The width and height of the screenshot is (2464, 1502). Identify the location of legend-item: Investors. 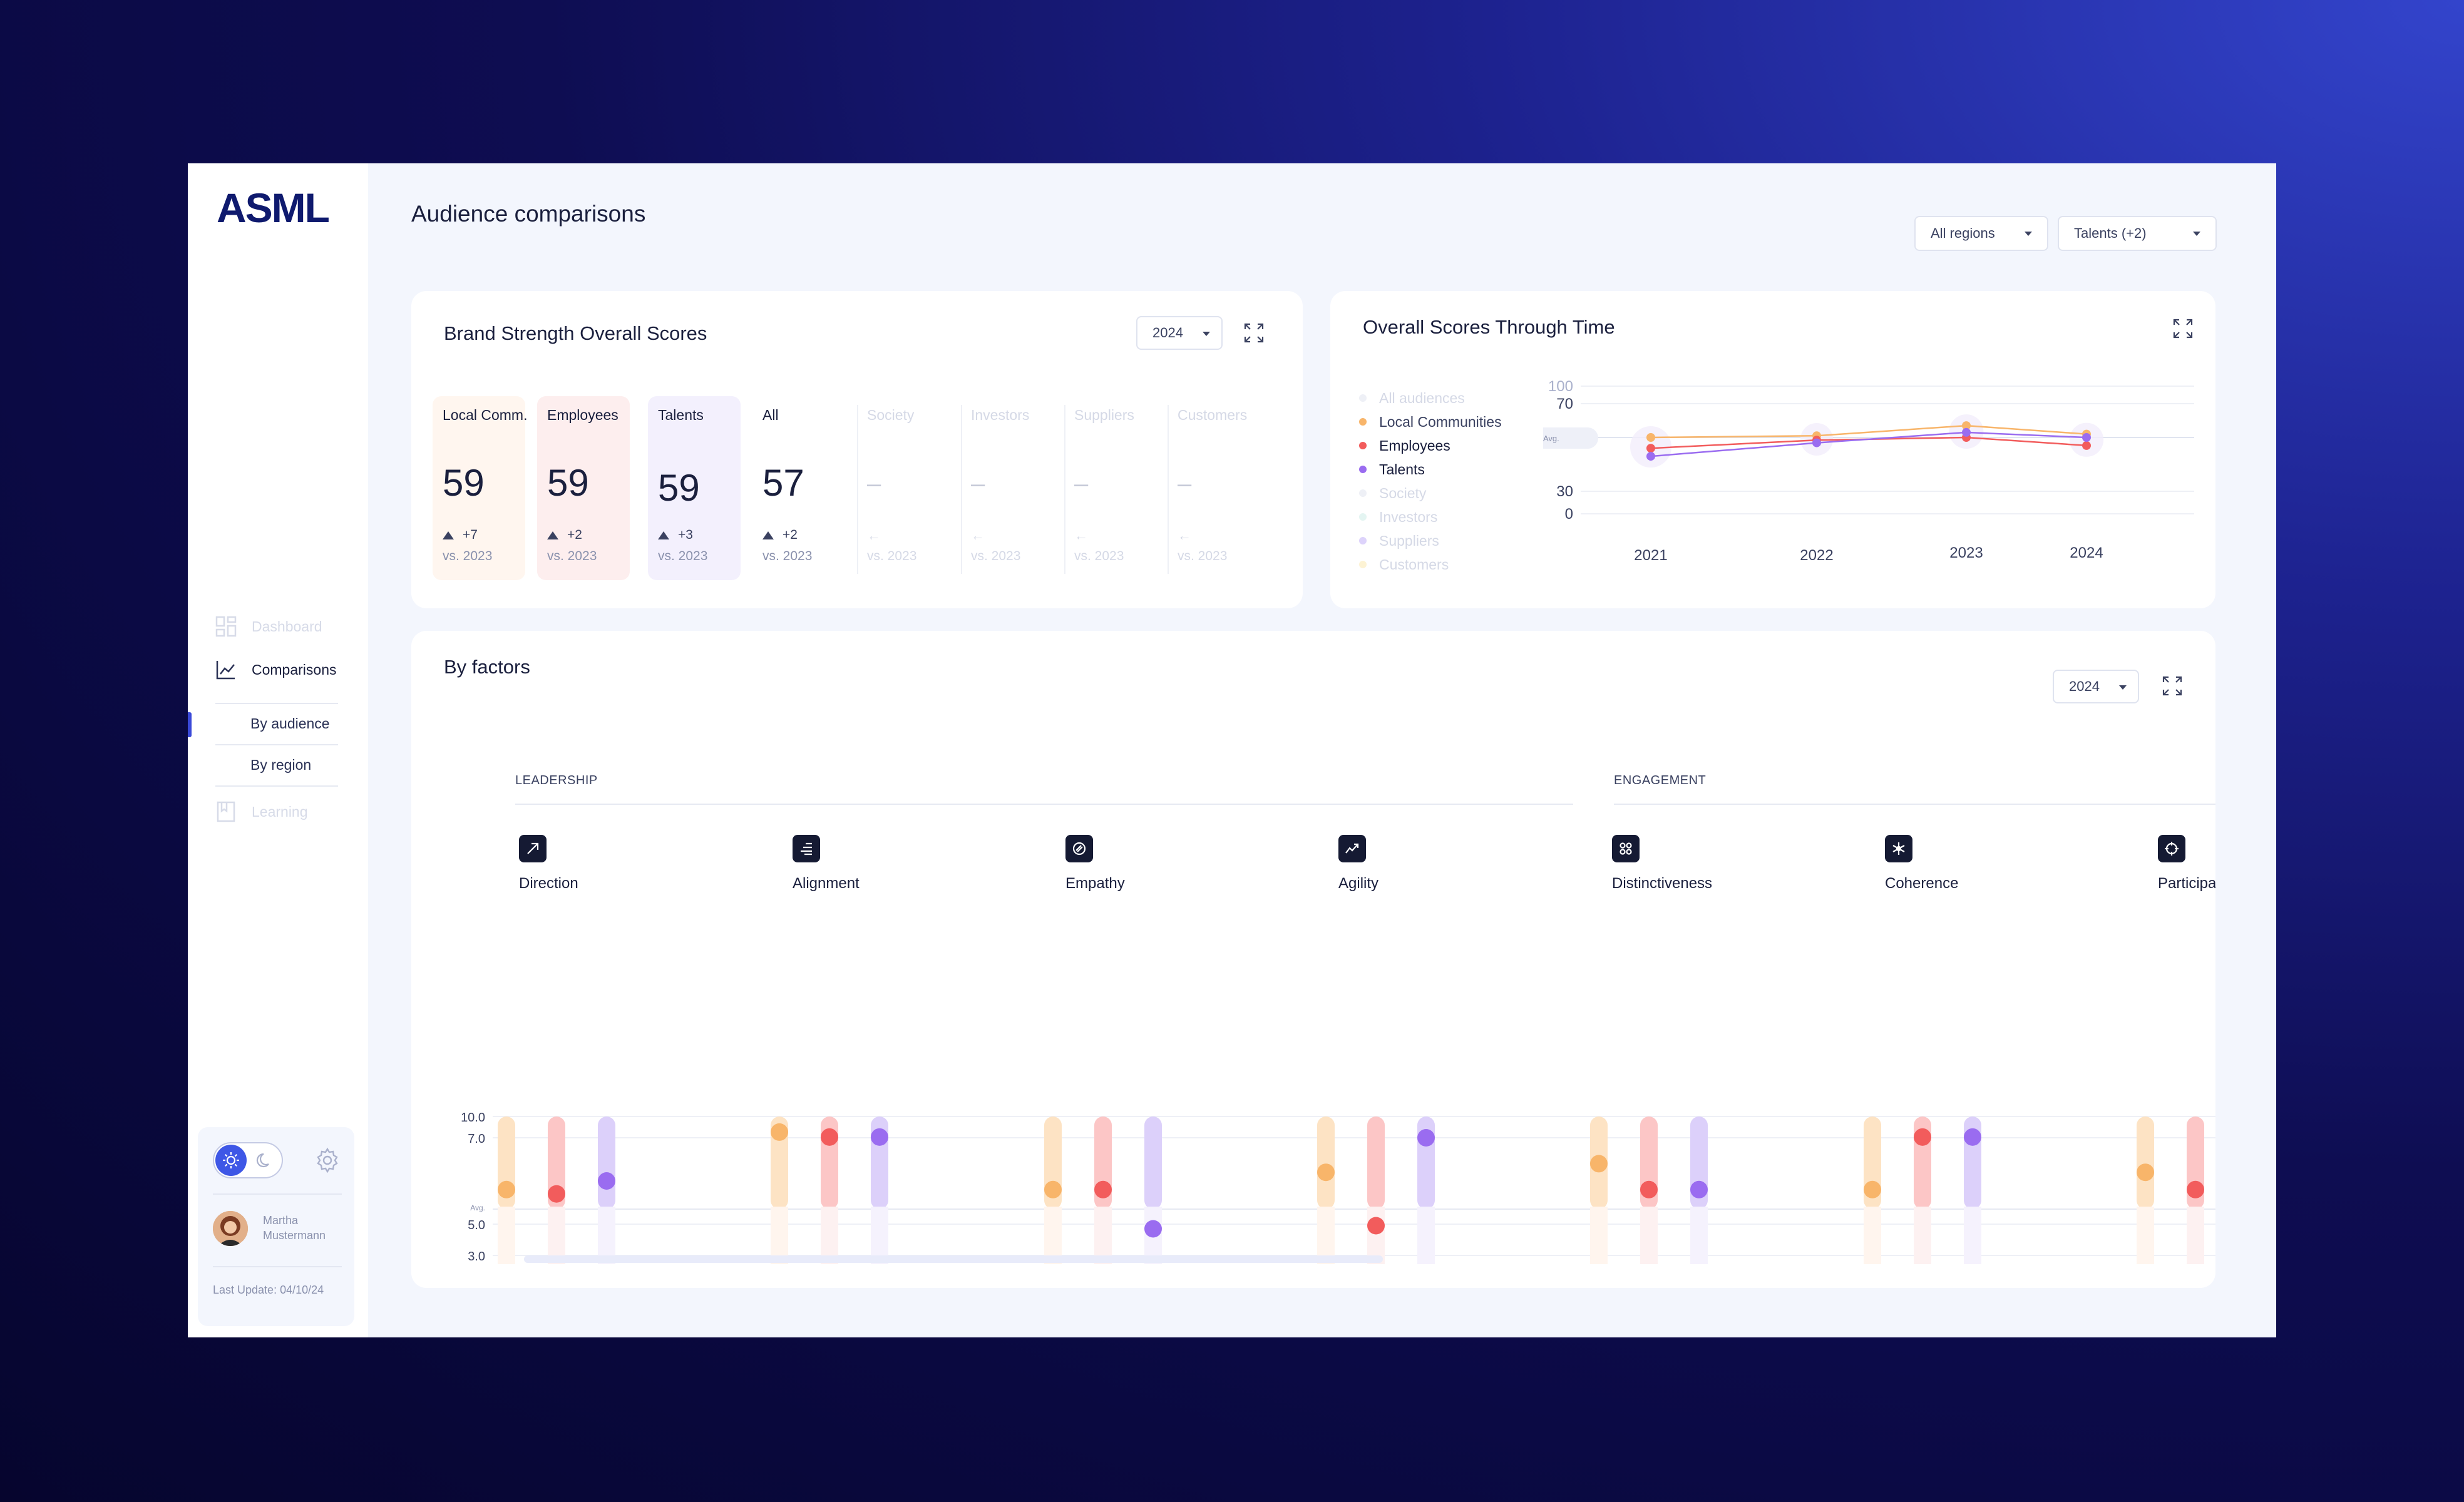
(1430, 517).